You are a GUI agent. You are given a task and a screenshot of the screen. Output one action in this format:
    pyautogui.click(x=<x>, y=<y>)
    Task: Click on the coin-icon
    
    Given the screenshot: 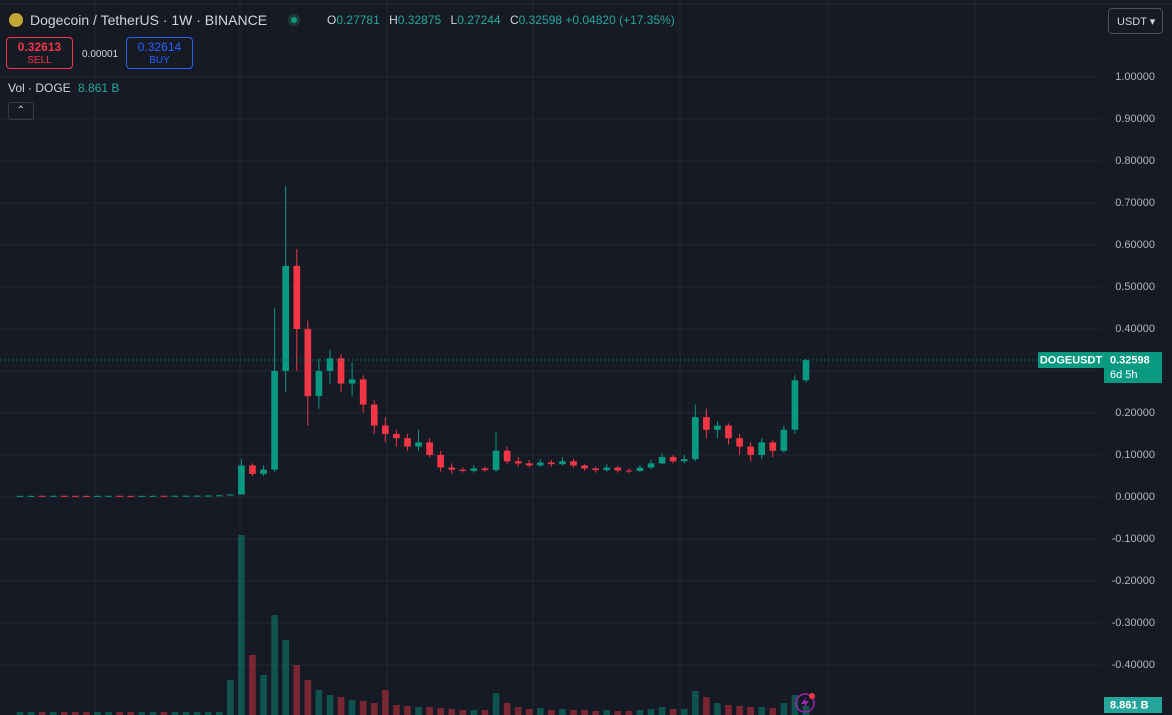 What is the action you would take?
    pyautogui.click(x=16, y=20)
    